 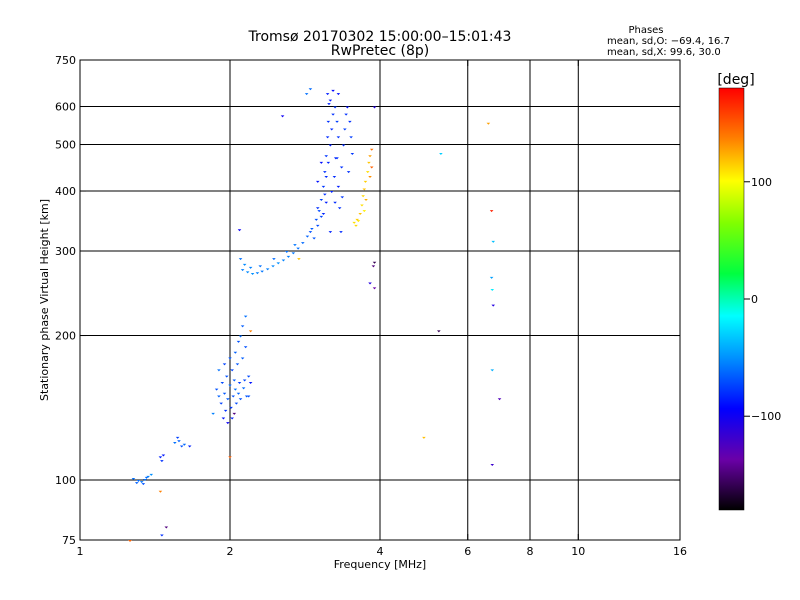 What do you see at coordinates (380, 37) in the screenshot?
I see `chart-title: Tromsø 20170302 15:00:00–15:01:43` at bounding box center [380, 37].